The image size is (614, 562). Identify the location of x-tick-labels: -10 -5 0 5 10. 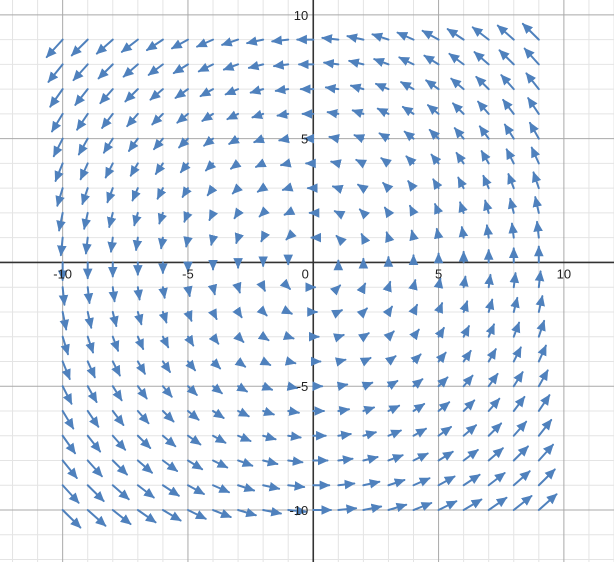
(312, 273).